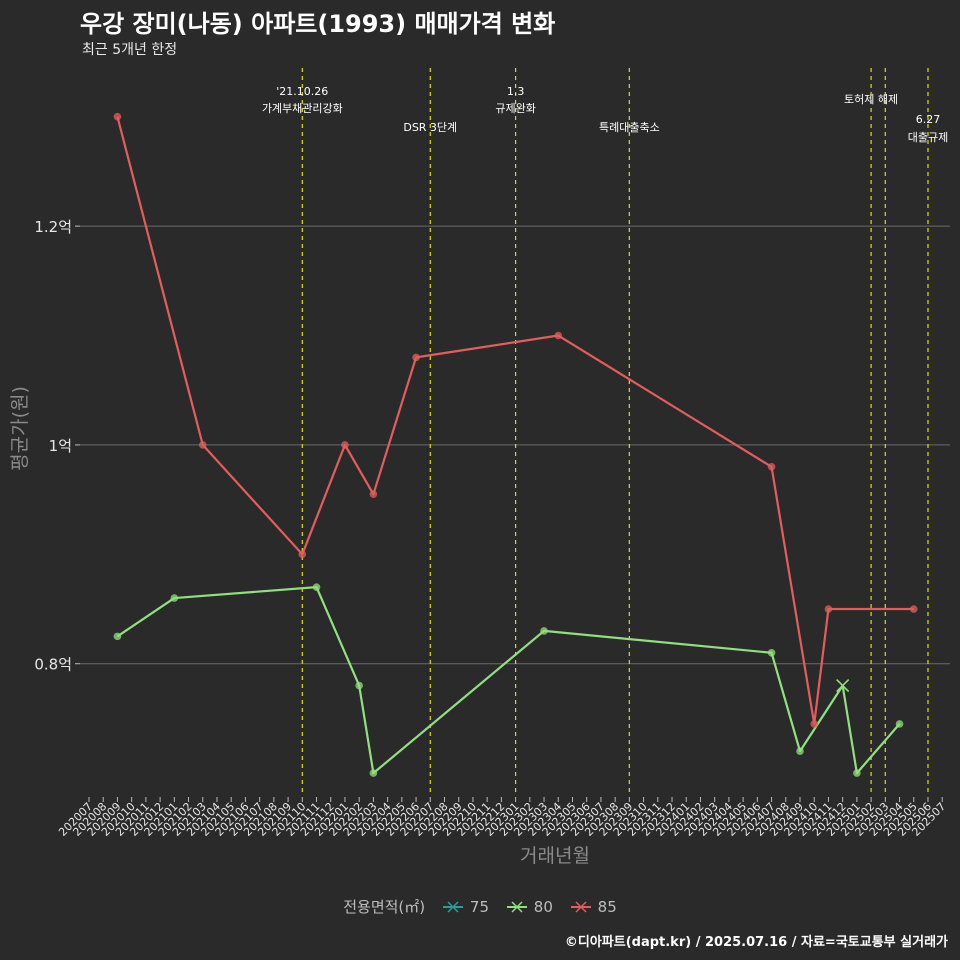 The image size is (960, 960). What do you see at coordinates (607, 906) in the screenshot?
I see `legend-label-85: 85` at bounding box center [607, 906].